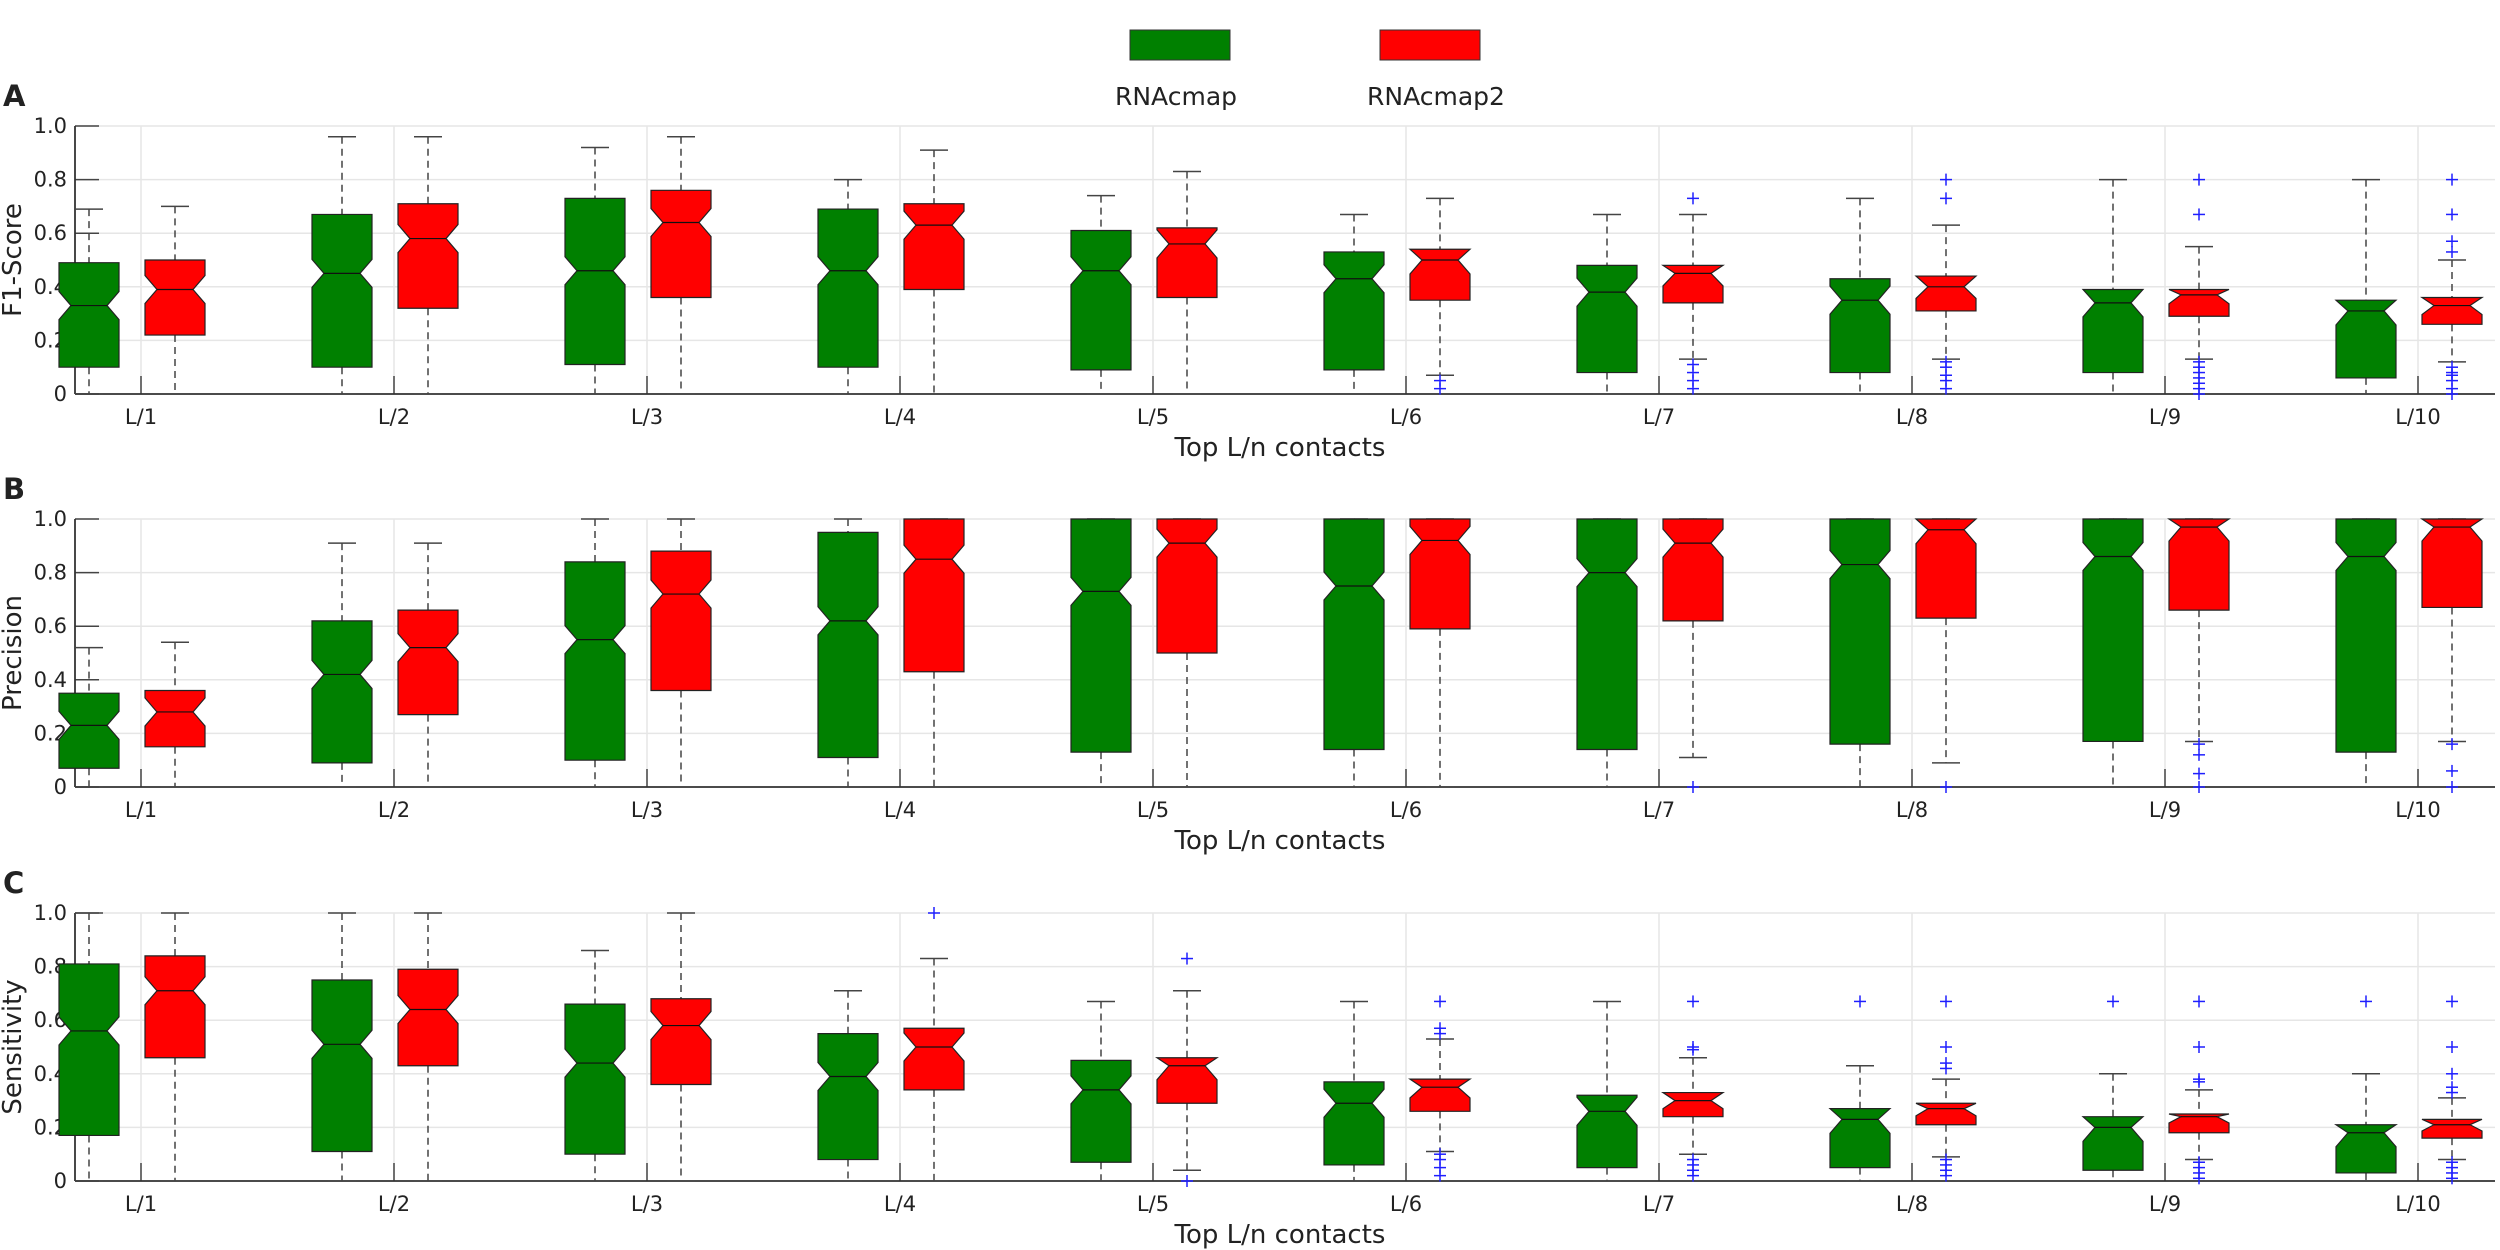 This screenshot has height=1250, width=2500. What do you see at coordinates (2165, 1204) in the screenshot?
I see `x-tick-label-l-9: L/9` at bounding box center [2165, 1204].